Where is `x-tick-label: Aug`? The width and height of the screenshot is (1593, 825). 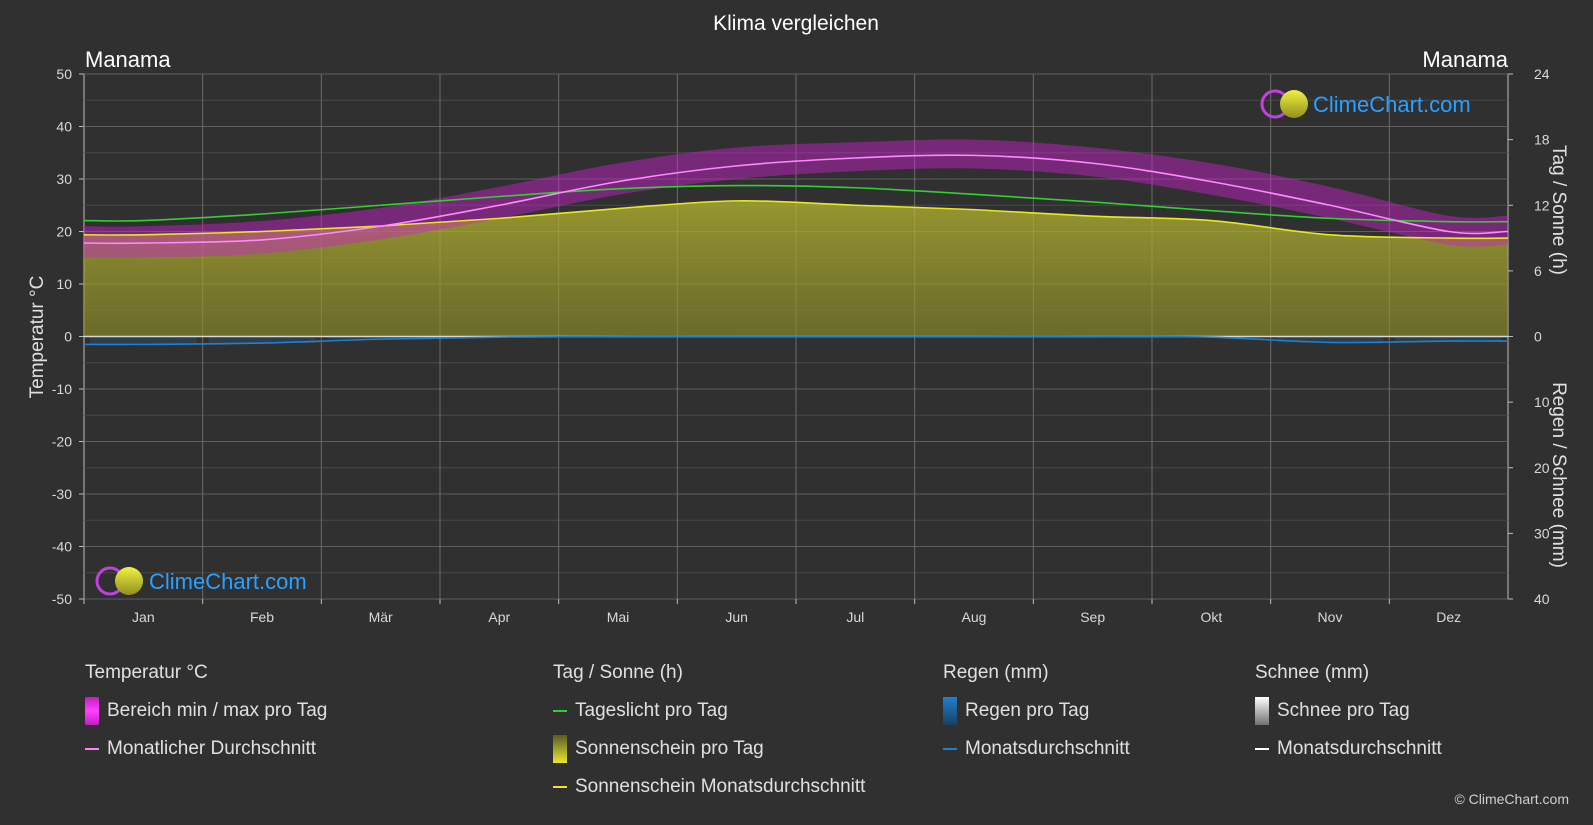
x-tick-label: Aug is located at coordinates (974, 617).